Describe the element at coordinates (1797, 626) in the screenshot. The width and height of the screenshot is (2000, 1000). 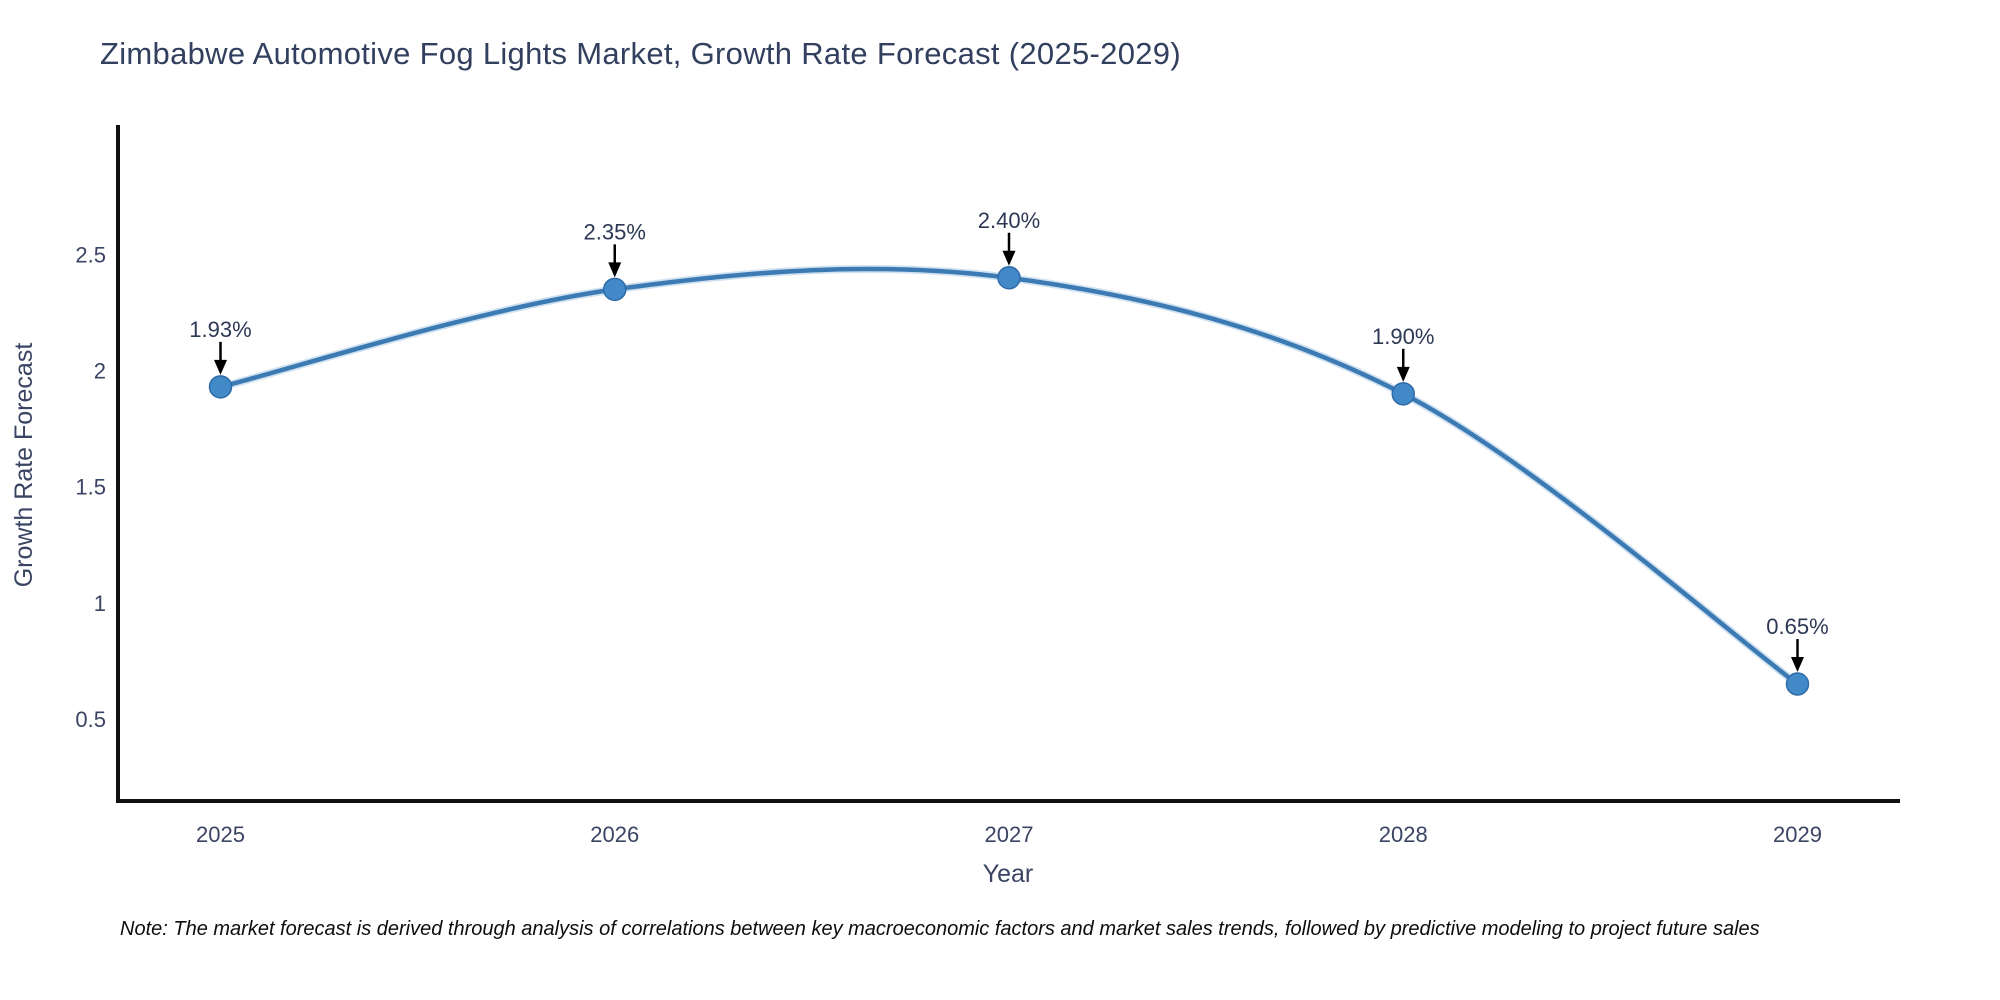
I see `annotation-label: 0.65%` at that location.